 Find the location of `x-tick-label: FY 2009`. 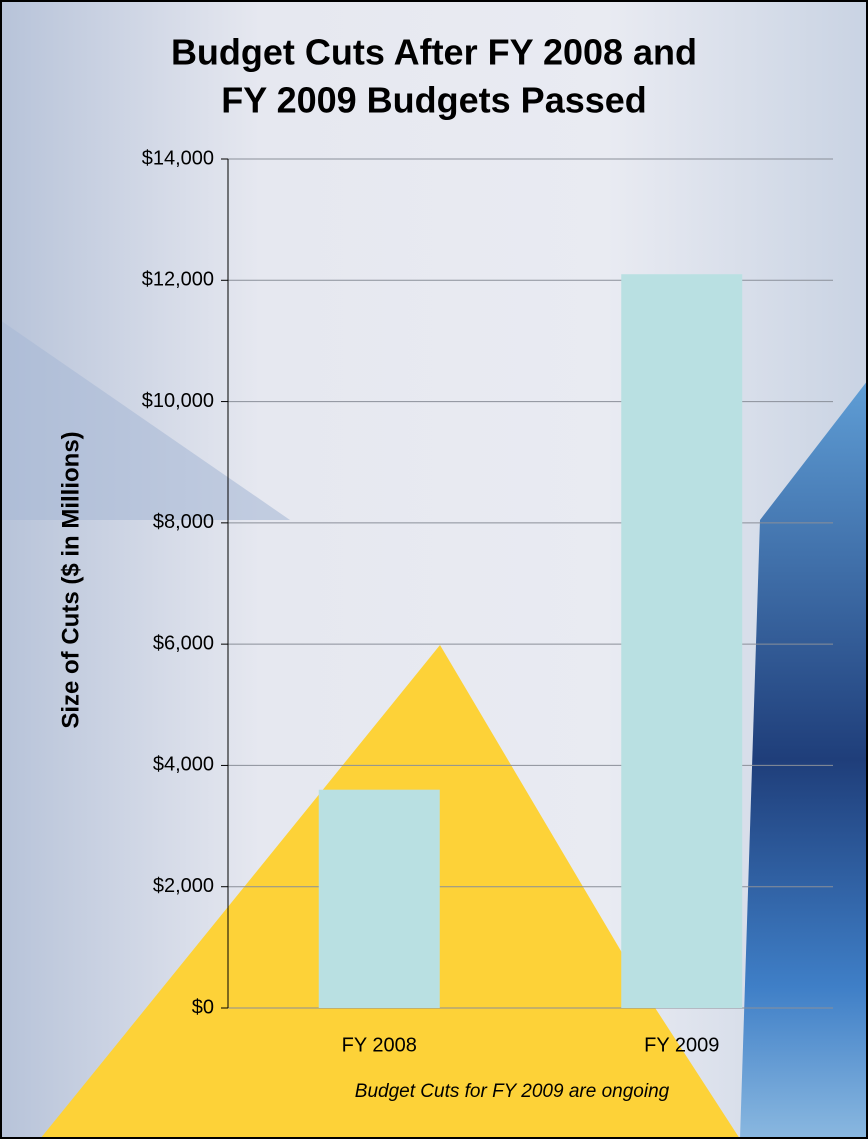

x-tick-label: FY 2009 is located at coordinates (681, 1045).